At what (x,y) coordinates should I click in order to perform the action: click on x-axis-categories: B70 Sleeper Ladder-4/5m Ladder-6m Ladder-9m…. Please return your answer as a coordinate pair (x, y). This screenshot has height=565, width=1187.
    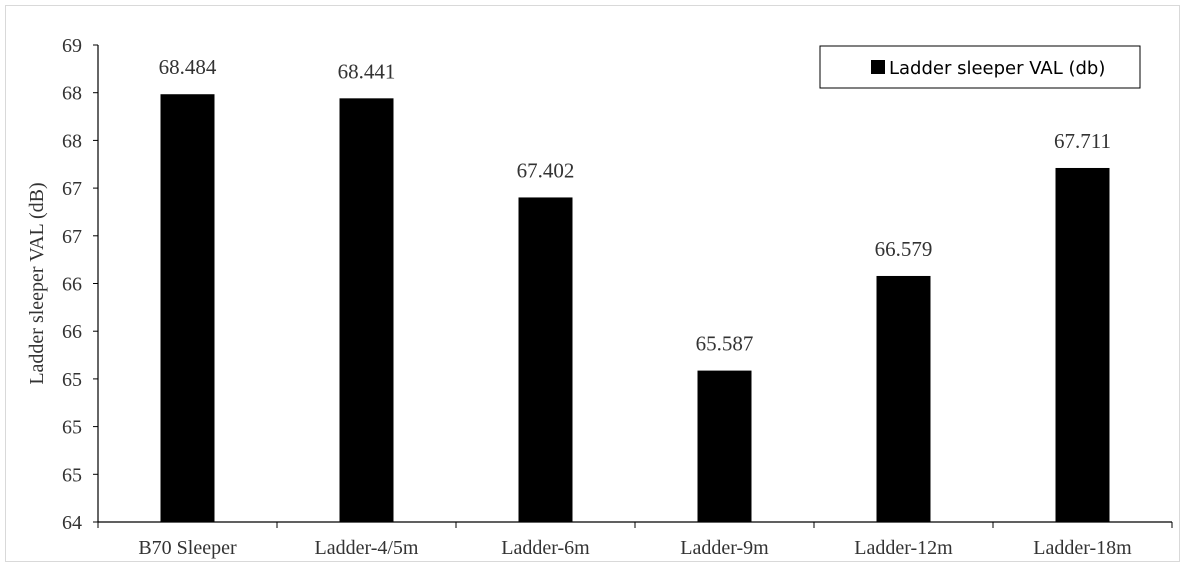
    Looking at the image, I should click on (635, 540).